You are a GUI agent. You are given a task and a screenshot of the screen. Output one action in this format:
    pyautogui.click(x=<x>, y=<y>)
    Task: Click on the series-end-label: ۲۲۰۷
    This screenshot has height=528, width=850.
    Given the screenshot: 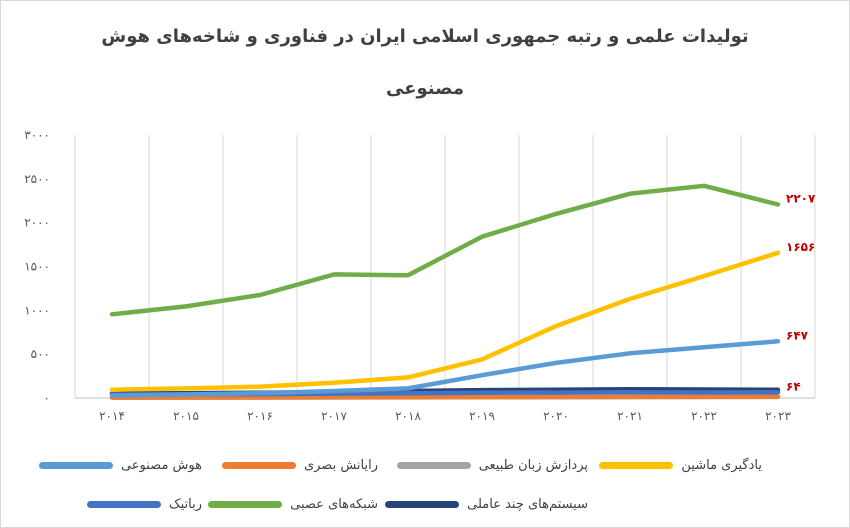 What is the action you would take?
    pyautogui.click(x=801, y=199)
    